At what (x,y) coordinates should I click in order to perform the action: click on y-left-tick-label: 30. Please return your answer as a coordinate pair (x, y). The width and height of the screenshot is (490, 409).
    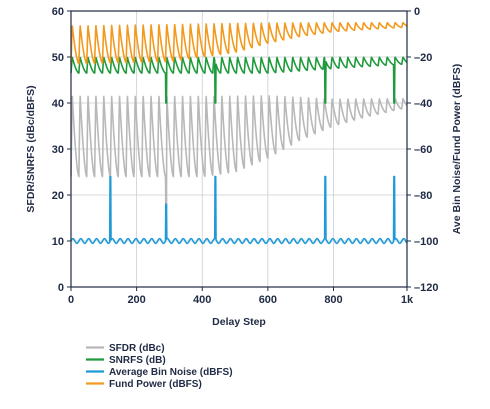
    Looking at the image, I should click on (58, 150).